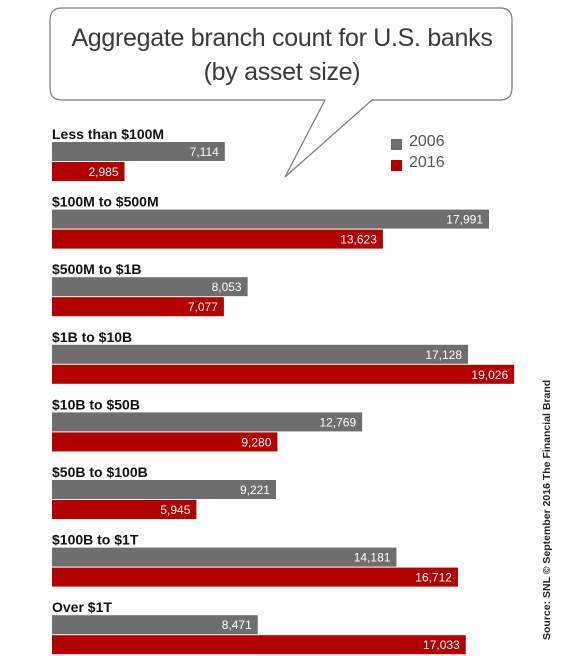 The height and width of the screenshot is (656, 565). What do you see at coordinates (282, 38) in the screenshot?
I see `chart-title-line-1: Aggregate branch count for U.S. banks` at bounding box center [282, 38].